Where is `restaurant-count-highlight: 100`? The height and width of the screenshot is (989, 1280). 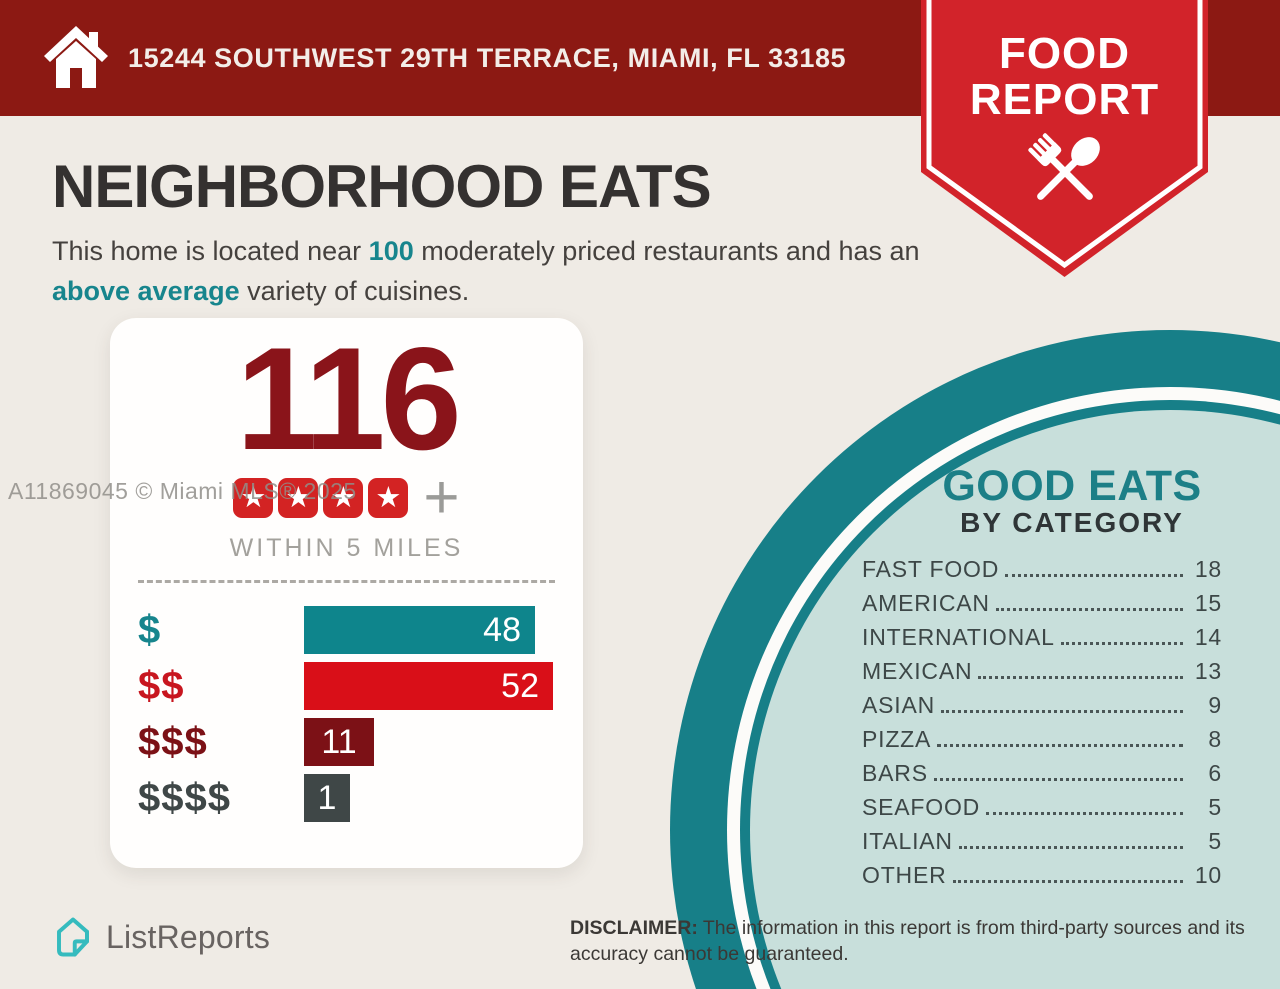
restaurant-count-highlight: 100 is located at coordinates (391, 251).